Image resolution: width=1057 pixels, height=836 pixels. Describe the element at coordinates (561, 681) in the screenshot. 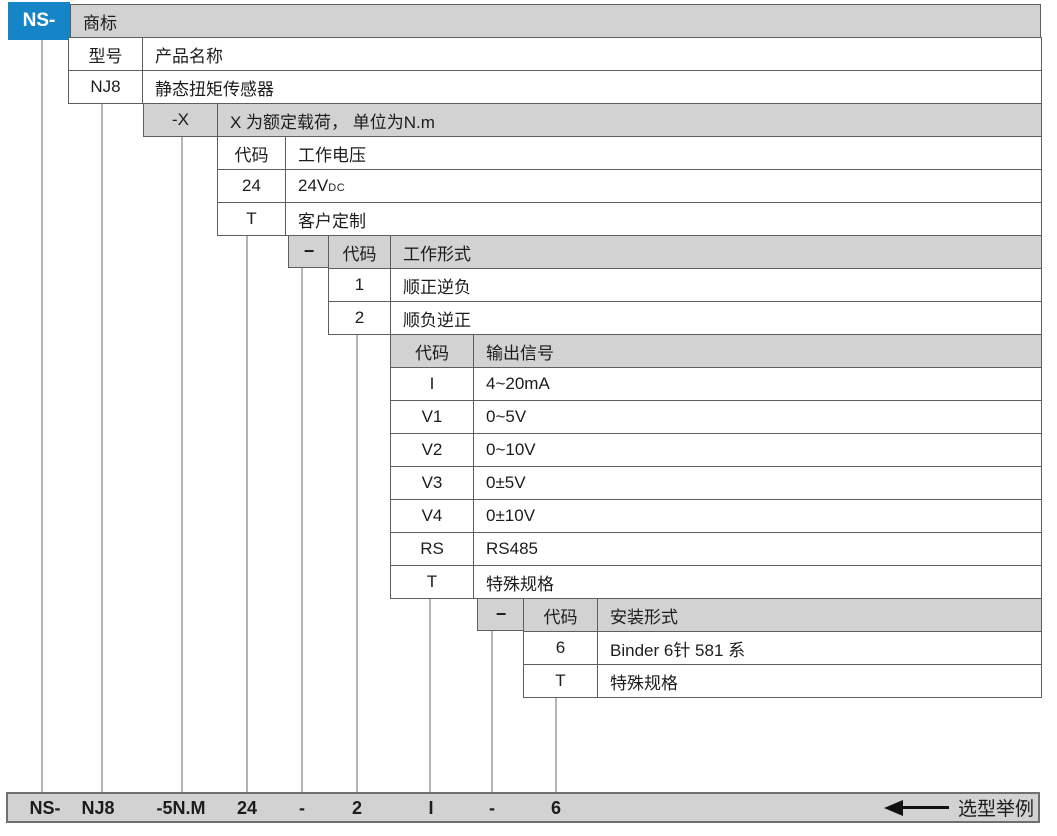

I see `mount-row-key: T` at that location.